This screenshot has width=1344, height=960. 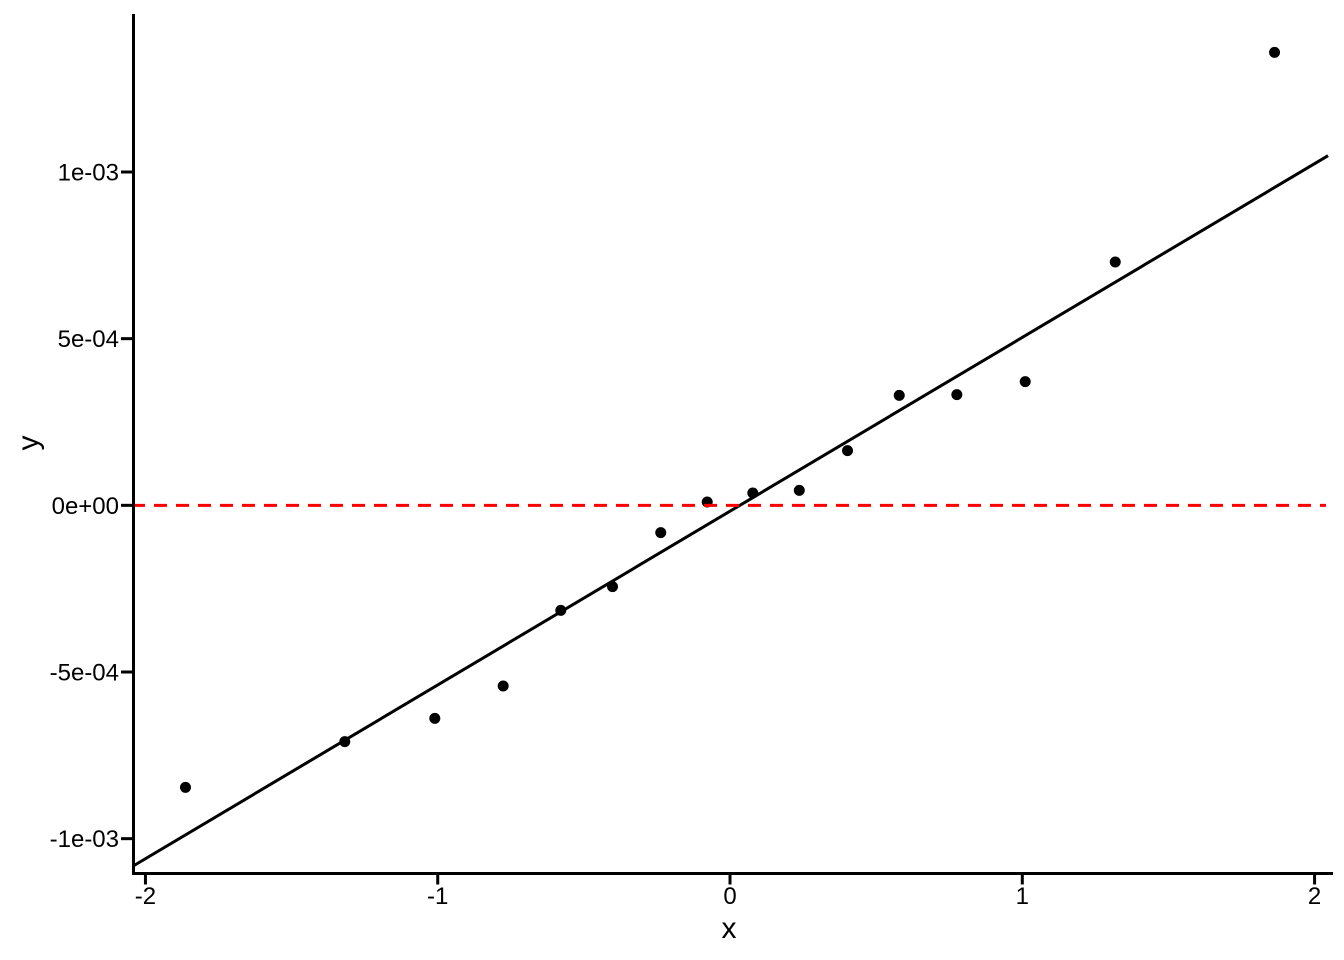 What do you see at coordinates (145, 896) in the screenshot?
I see `x-tick-label: -2` at bounding box center [145, 896].